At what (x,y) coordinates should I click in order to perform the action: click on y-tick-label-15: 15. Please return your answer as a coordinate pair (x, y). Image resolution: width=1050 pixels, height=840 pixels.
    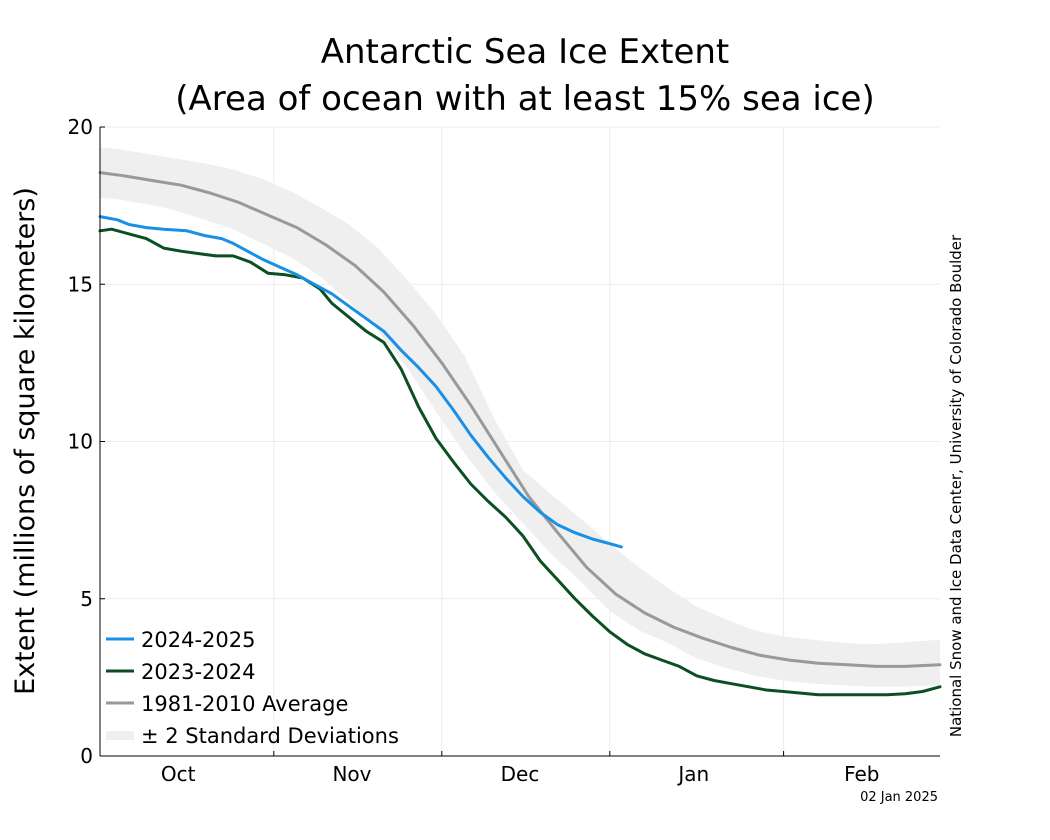
    Looking at the image, I should click on (80, 284).